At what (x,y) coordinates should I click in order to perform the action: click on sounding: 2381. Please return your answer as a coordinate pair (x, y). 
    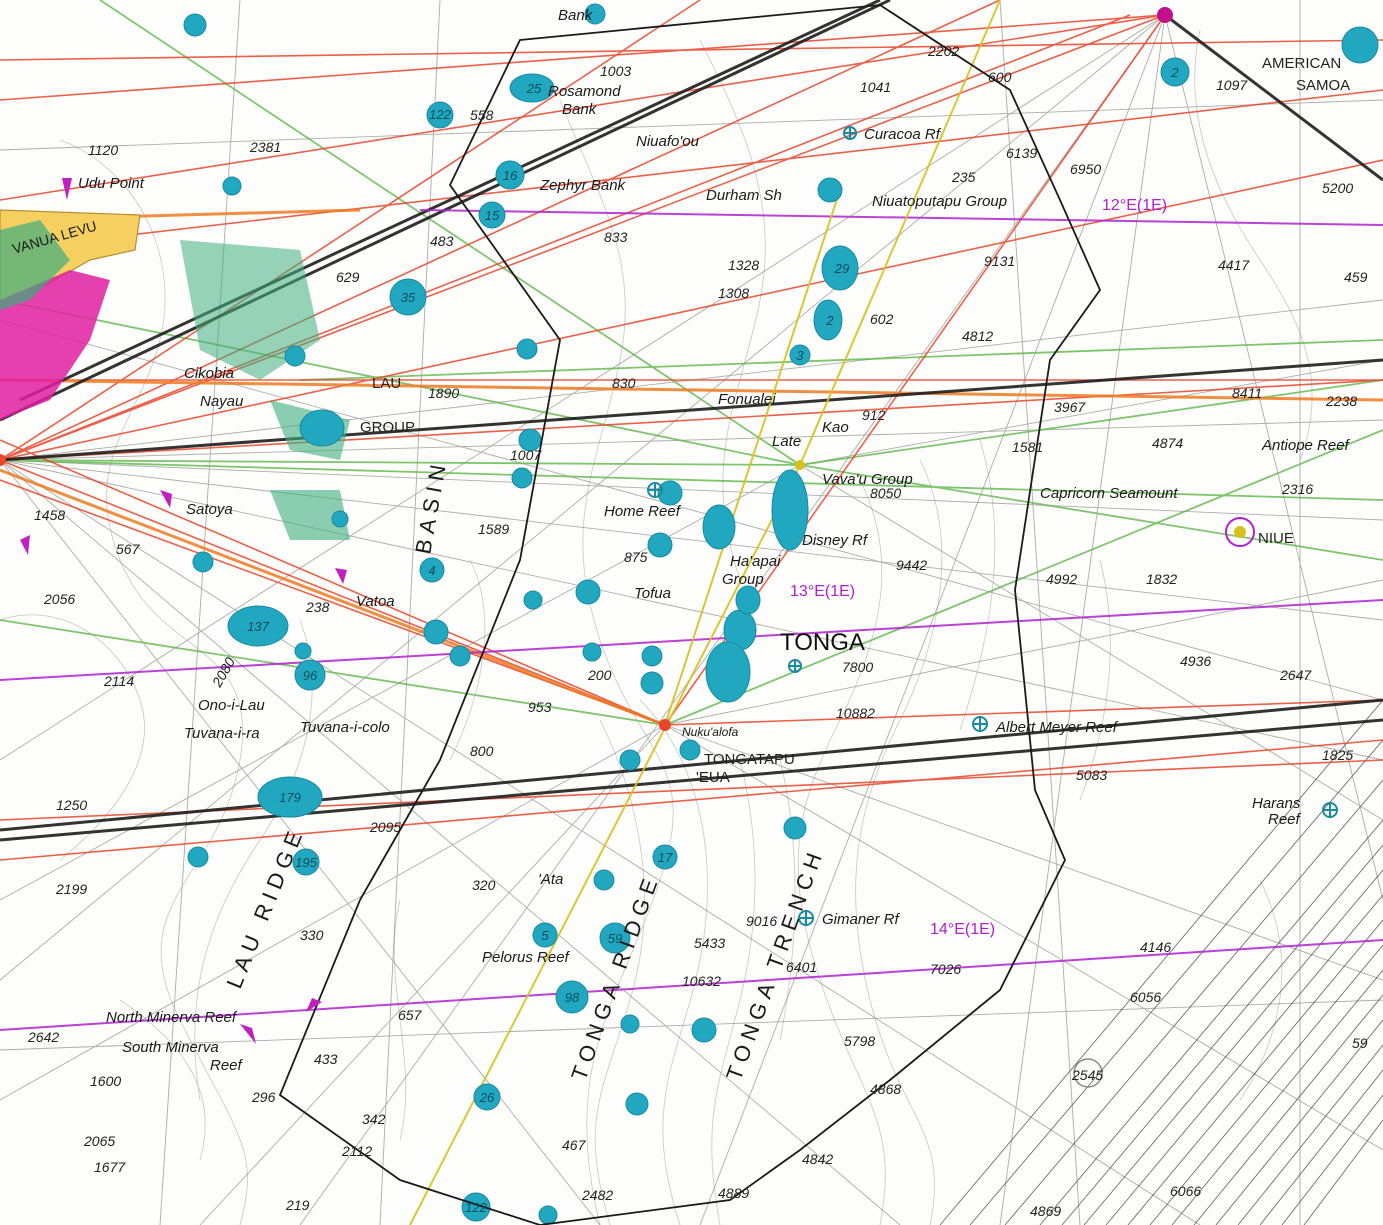
    Looking at the image, I should click on (265, 147).